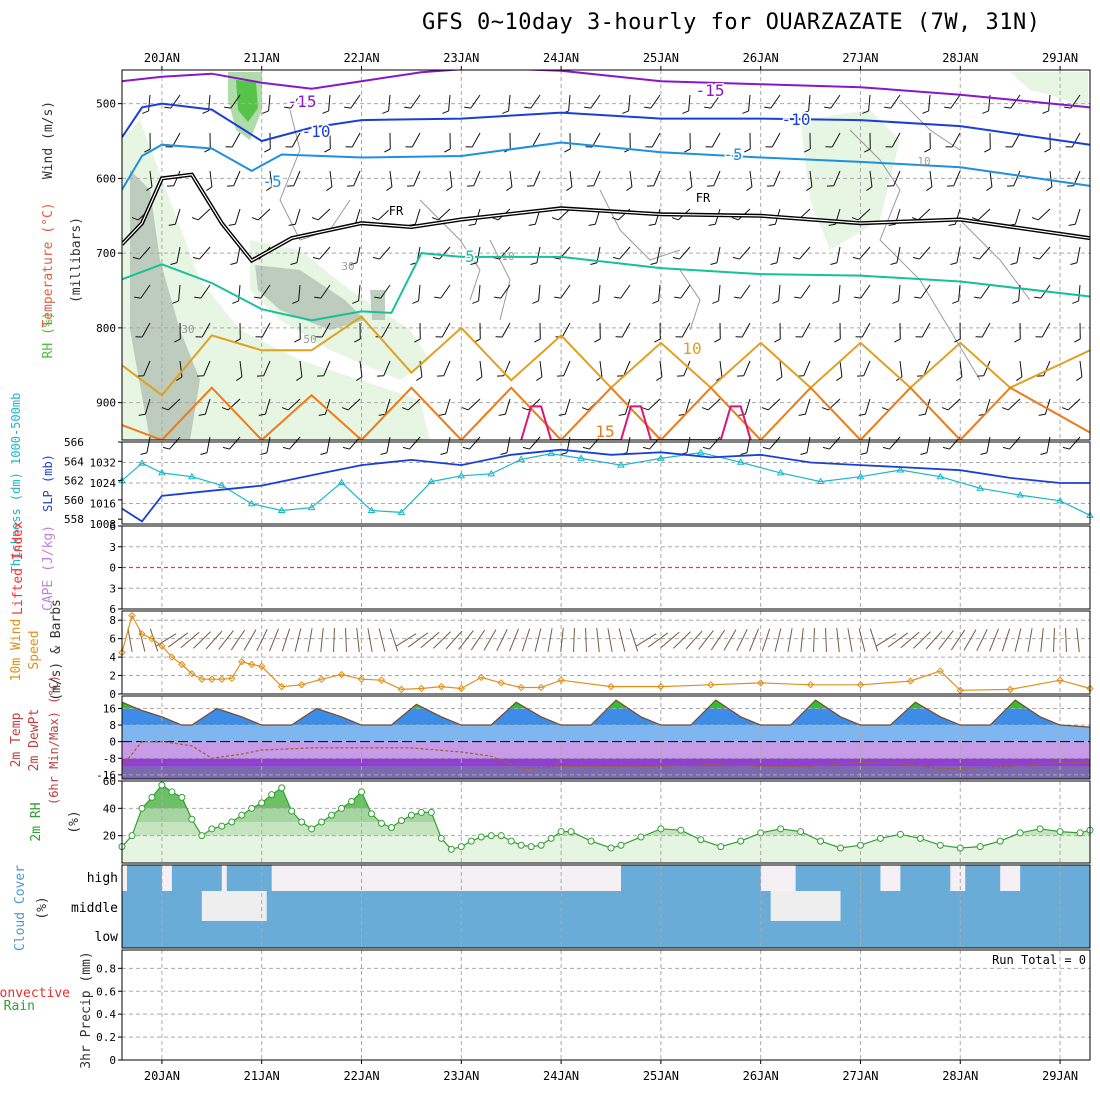  I want to click on temp2m-ytick-label: -16, so click(106, 775).